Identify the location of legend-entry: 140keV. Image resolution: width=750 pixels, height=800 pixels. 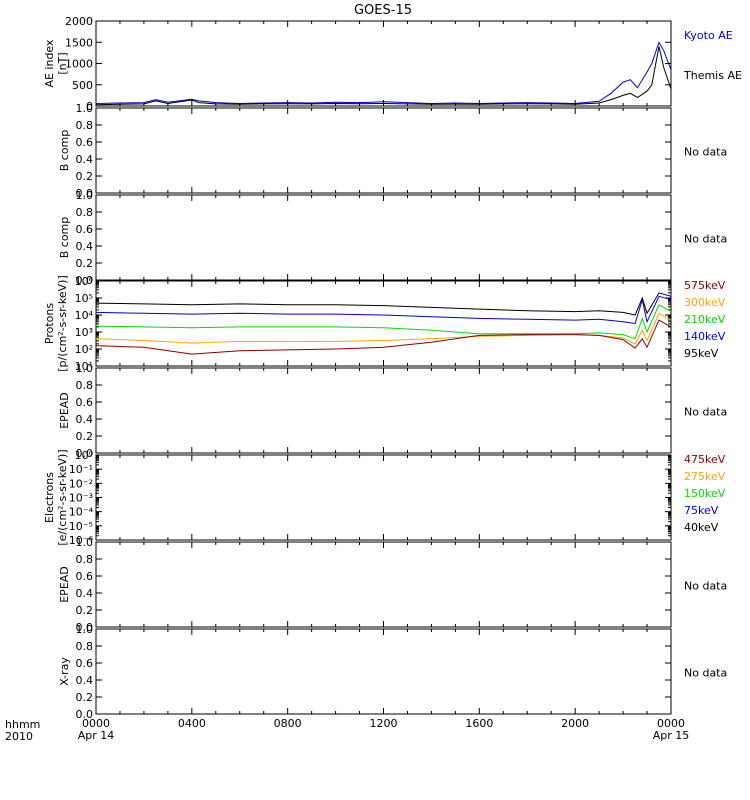
(705, 336).